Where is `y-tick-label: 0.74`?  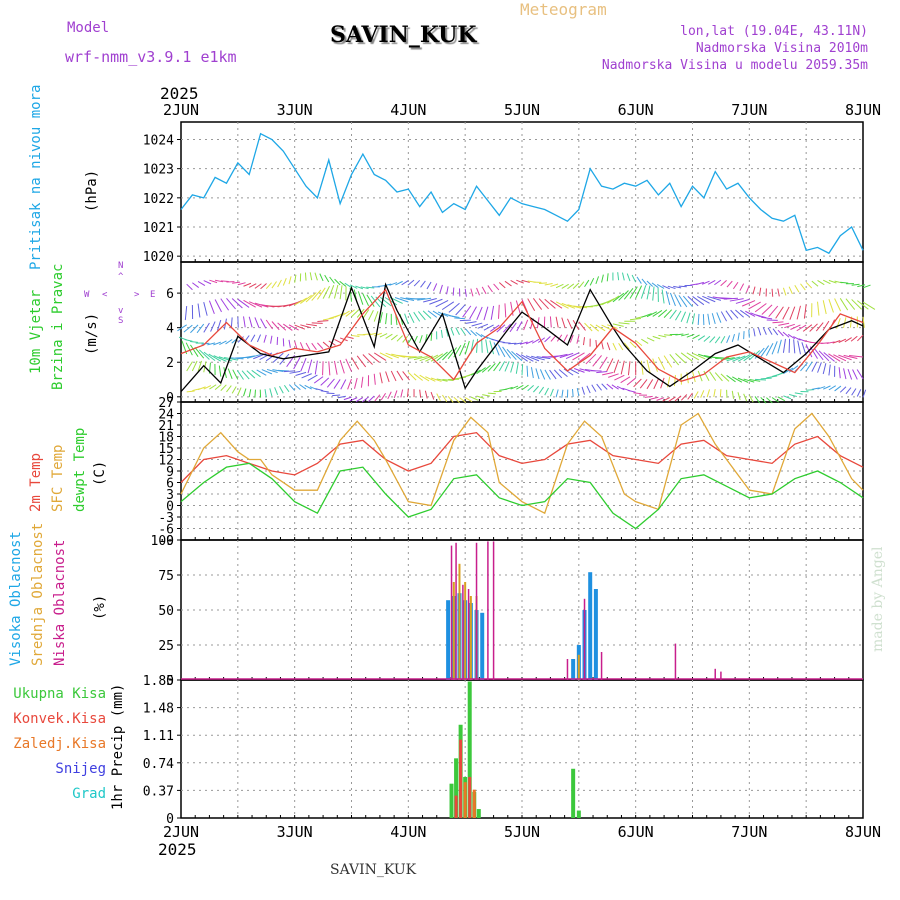
y-tick-label: 0.74 is located at coordinates (158, 764).